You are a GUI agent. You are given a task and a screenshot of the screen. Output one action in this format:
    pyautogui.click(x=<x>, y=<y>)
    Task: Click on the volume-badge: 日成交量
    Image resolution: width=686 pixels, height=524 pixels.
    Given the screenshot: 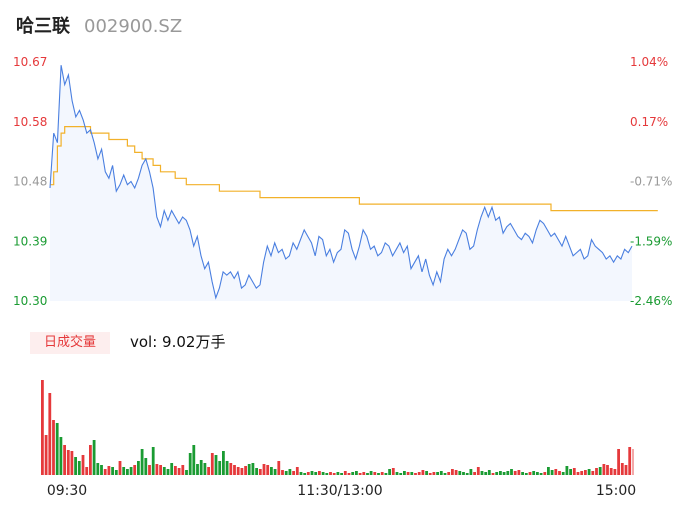 What is the action you would take?
    pyautogui.click(x=70, y=343)
    